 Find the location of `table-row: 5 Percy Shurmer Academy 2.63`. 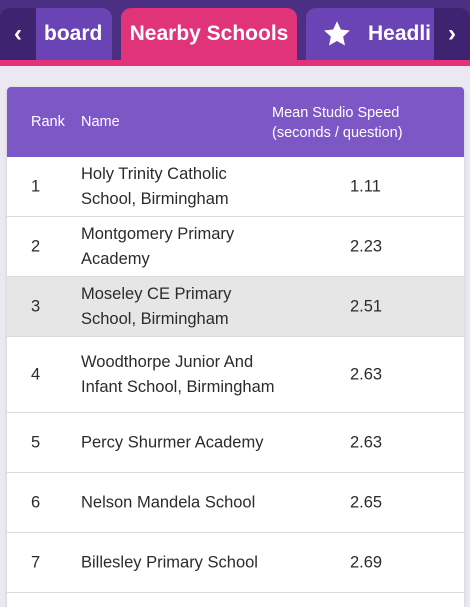

table-row: 5 Percy Shurmer Academy 2.63 is located at coordinates (235, 443).